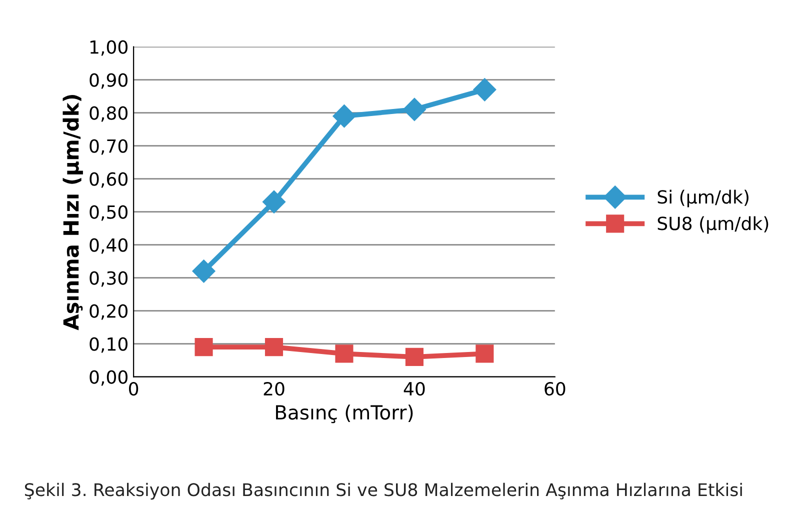  What do you see at coordinates (109, 180) in the screenshot?
I see `y-tick-label: 0,60` at bounding box center [109, 180].